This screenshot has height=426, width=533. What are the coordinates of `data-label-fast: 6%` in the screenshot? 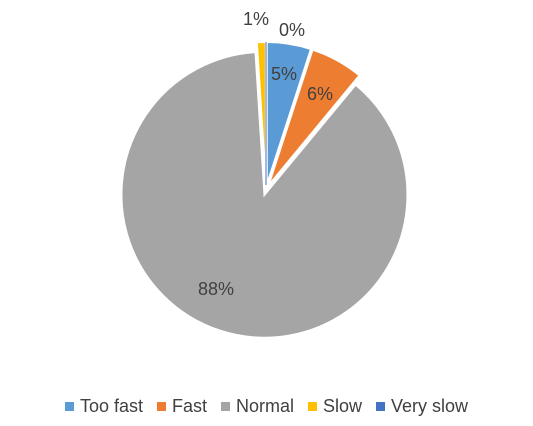 It's located at (320, 94).